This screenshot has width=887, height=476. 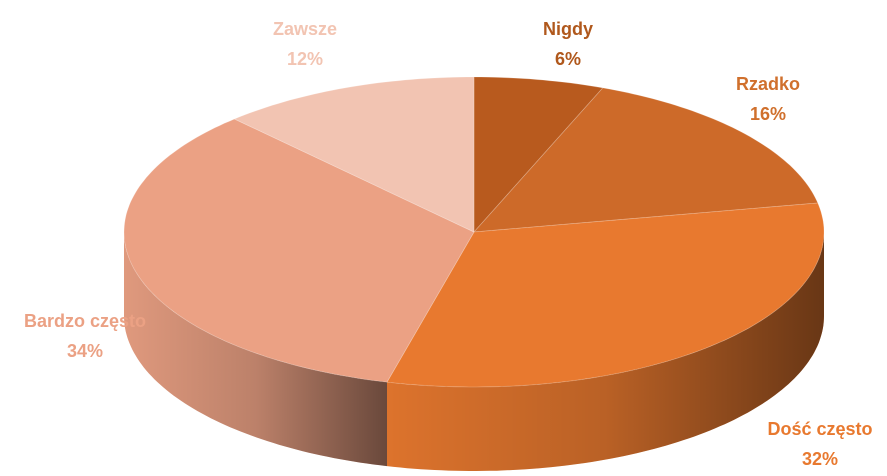 I want to click on data-label-value: 32%, so click(x=820, y=459).